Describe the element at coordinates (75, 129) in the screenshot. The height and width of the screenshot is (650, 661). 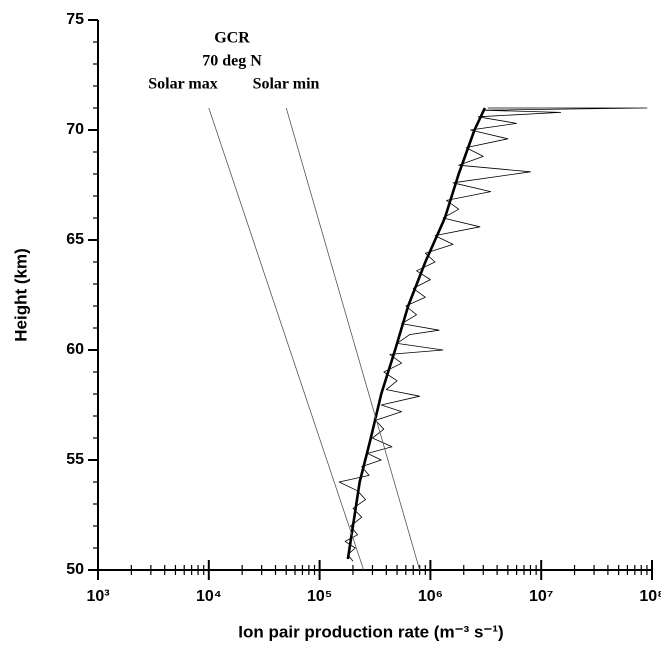
I see `y-tick-label: 70` at that location.